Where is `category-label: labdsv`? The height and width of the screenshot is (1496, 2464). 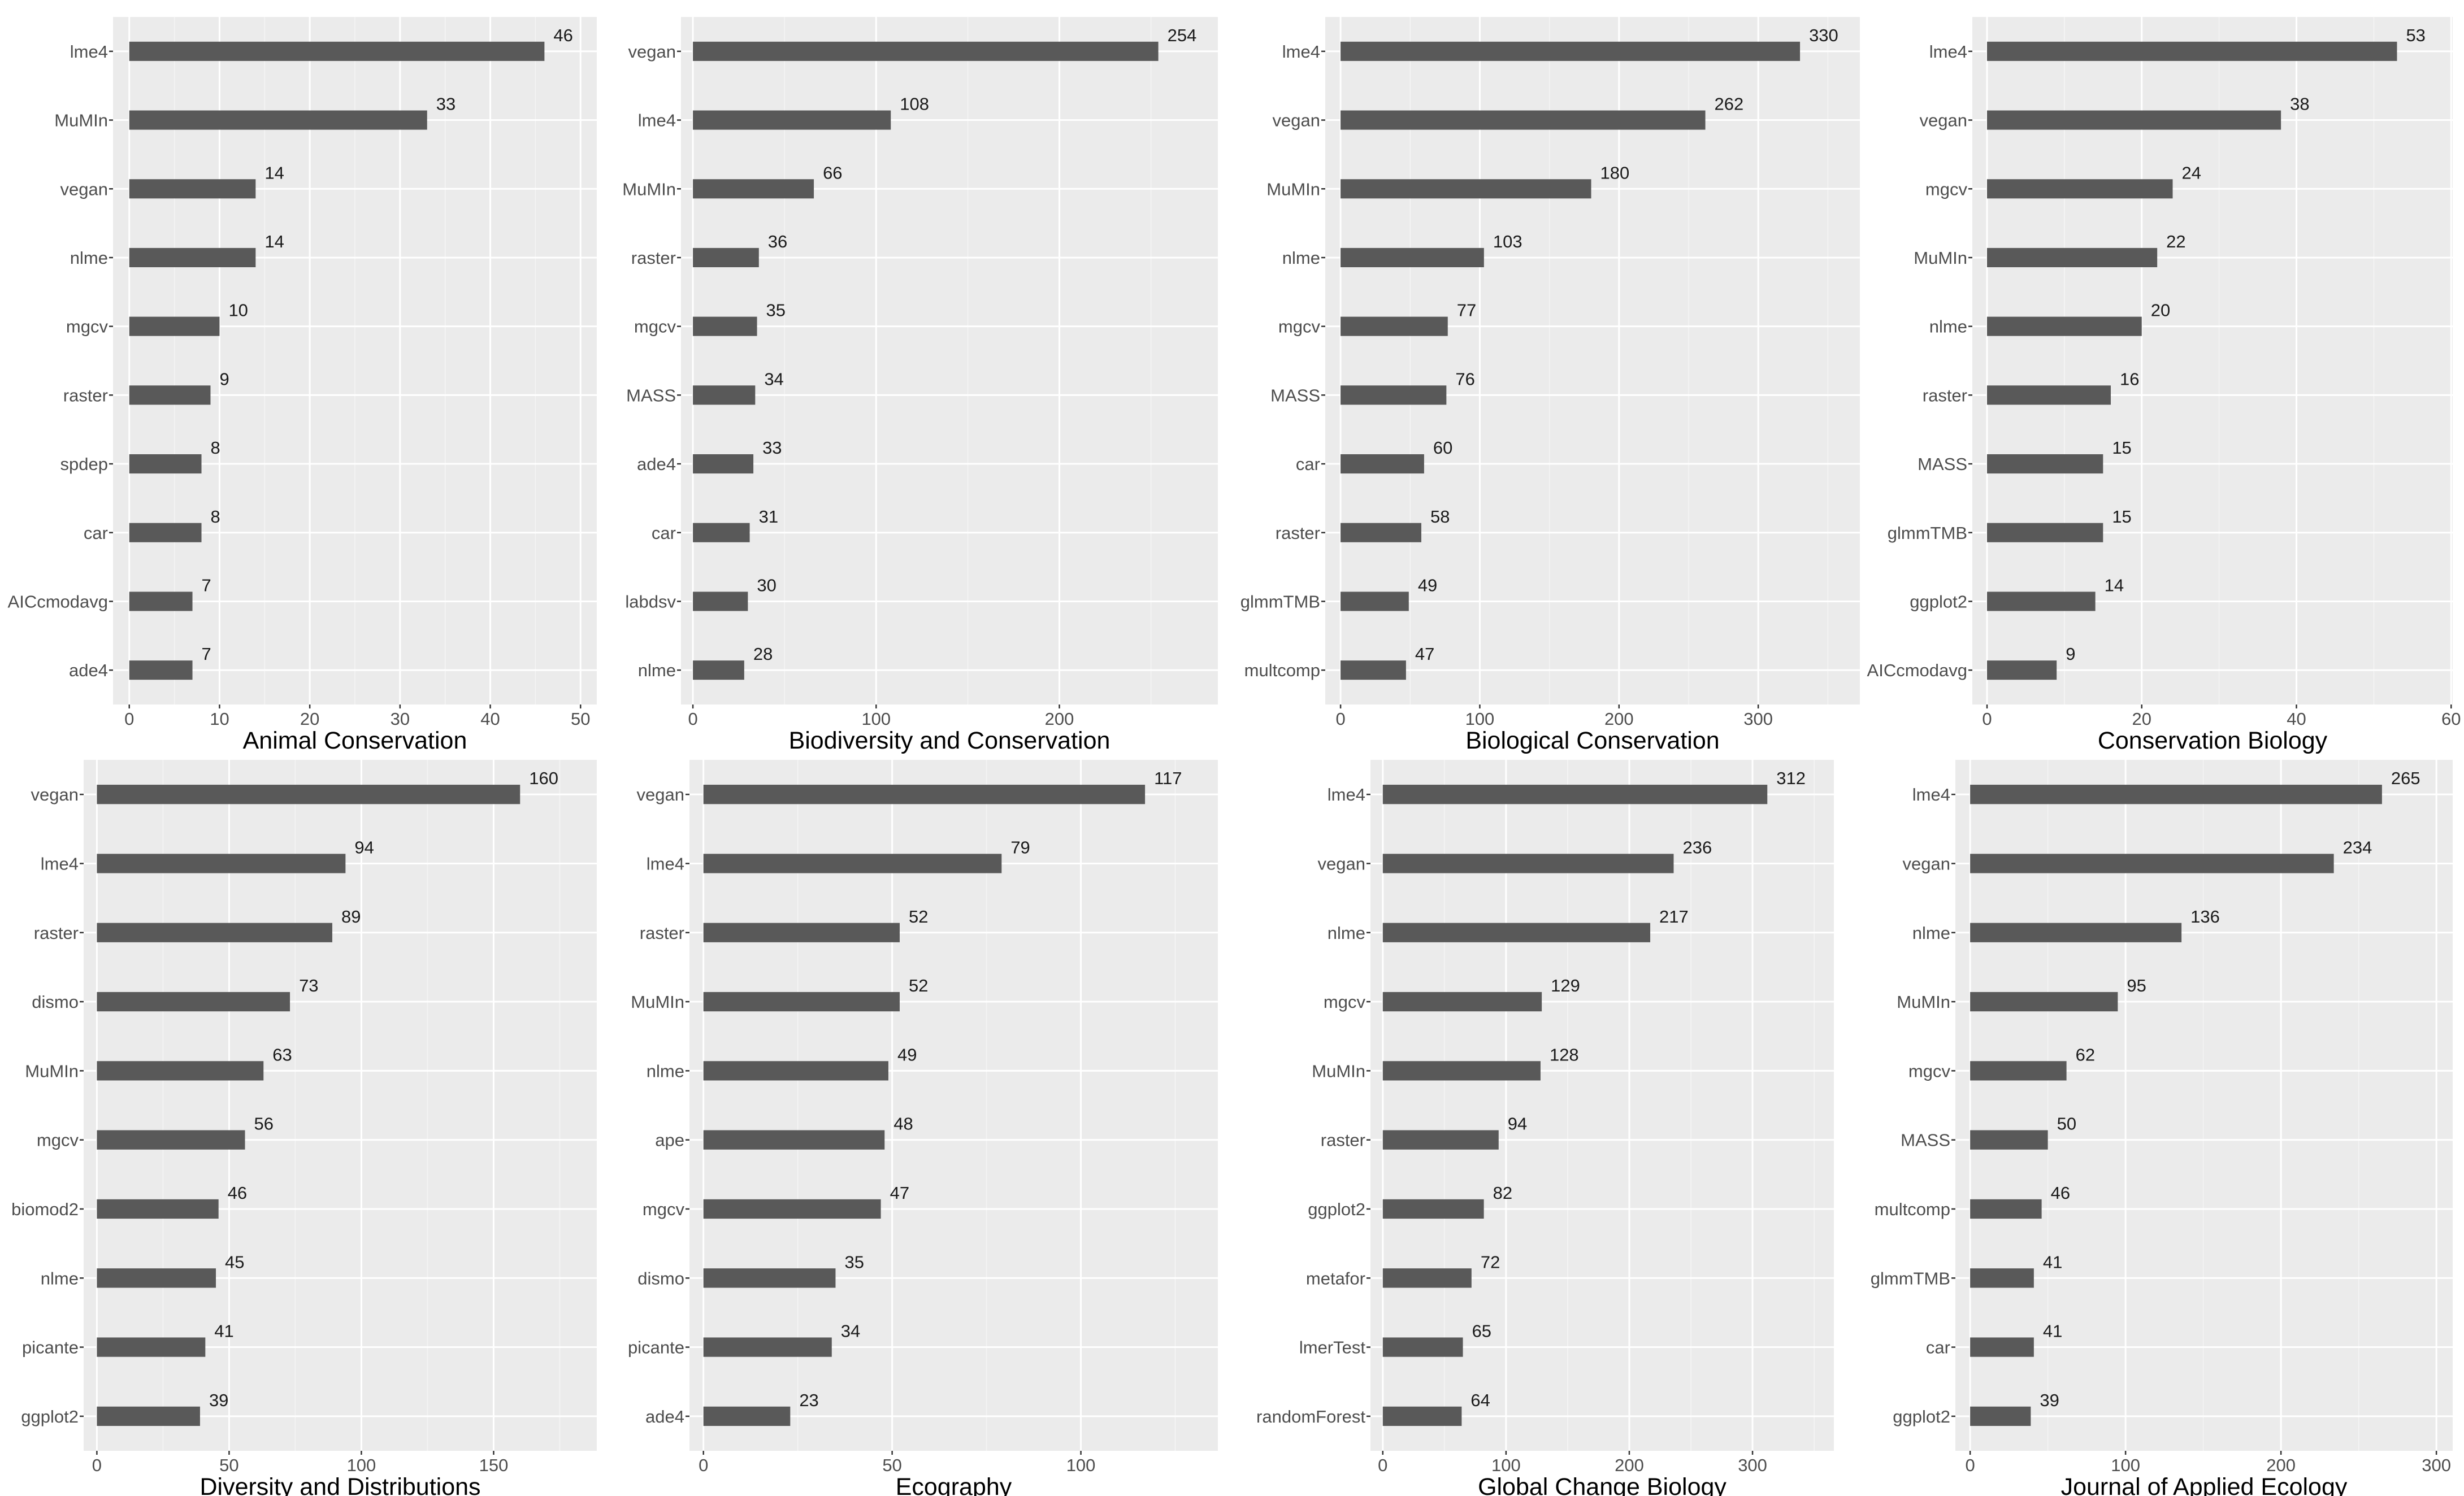 category-label: labdsv is located at coordinates (651, 601).